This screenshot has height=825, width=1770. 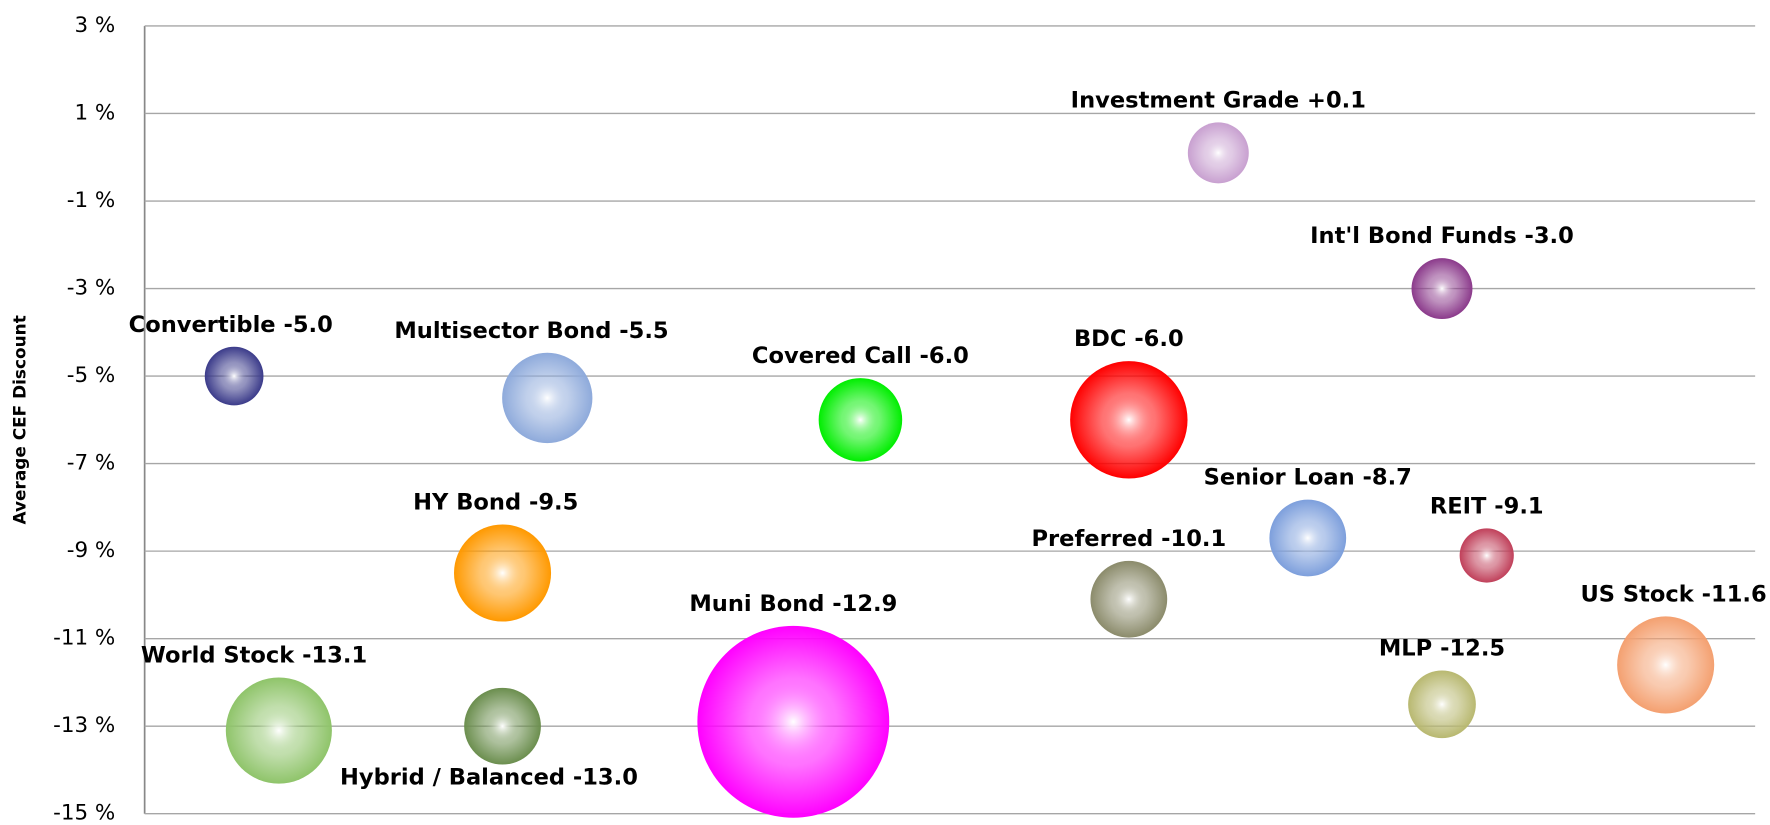 What do you see at coordinates (1487, 506) in the screenshot?
I see `data-label: REIT -9.1` at bounding box center [1487, 506].